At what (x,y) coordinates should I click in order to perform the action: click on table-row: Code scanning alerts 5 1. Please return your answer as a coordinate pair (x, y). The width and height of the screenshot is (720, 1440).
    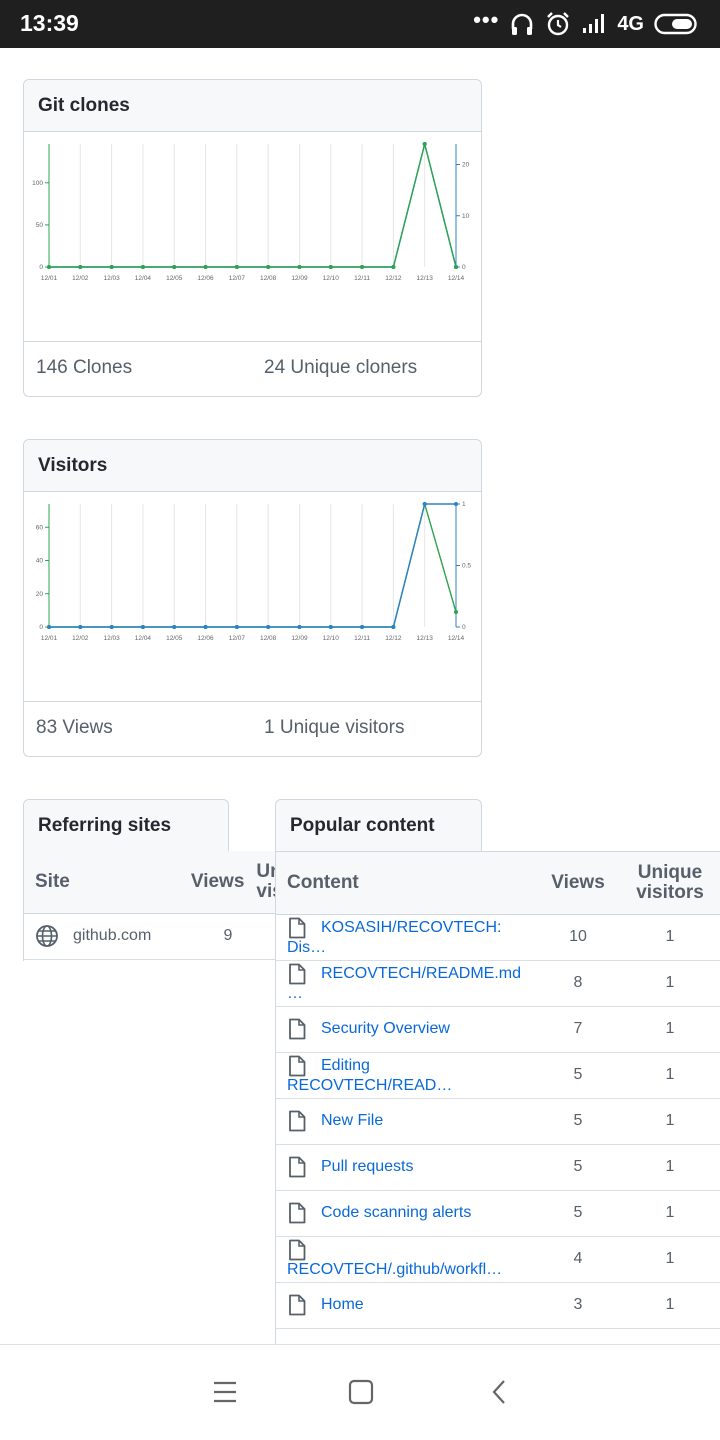
    Looking at the image, I should click on (498, 1213).